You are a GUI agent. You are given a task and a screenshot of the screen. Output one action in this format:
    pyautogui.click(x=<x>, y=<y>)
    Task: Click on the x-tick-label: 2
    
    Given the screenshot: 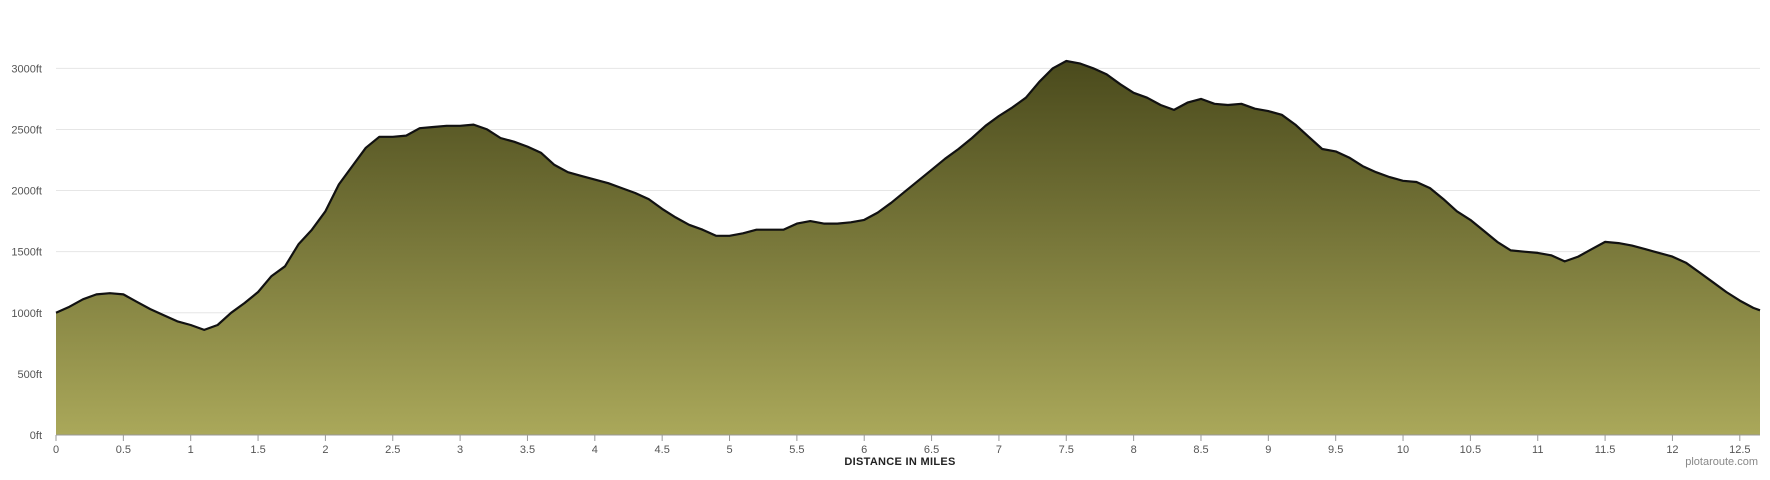 What is the action you would take?
    pyautogui.click(x=325, y=450)
    